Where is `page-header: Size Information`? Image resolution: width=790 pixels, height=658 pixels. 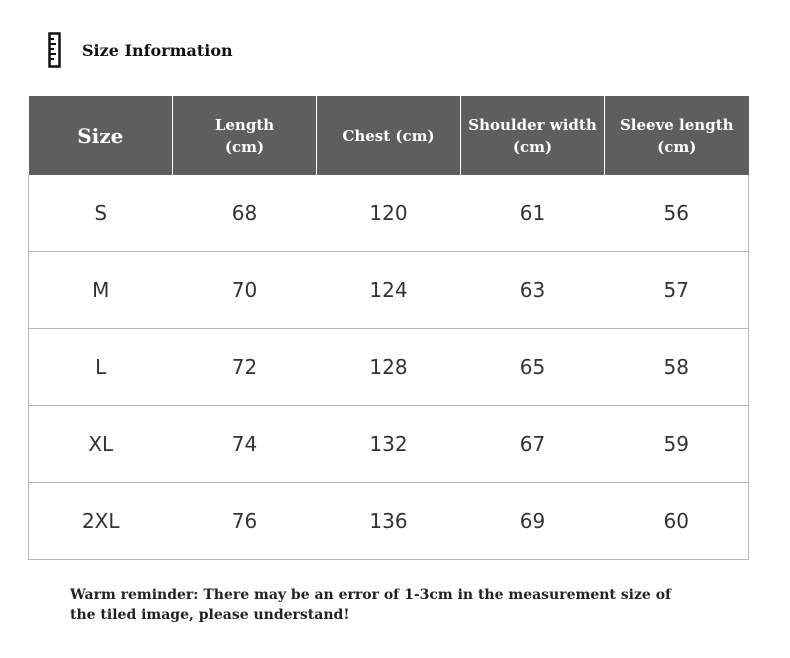
page-header: Size Information is located at coordinates (140, 50).